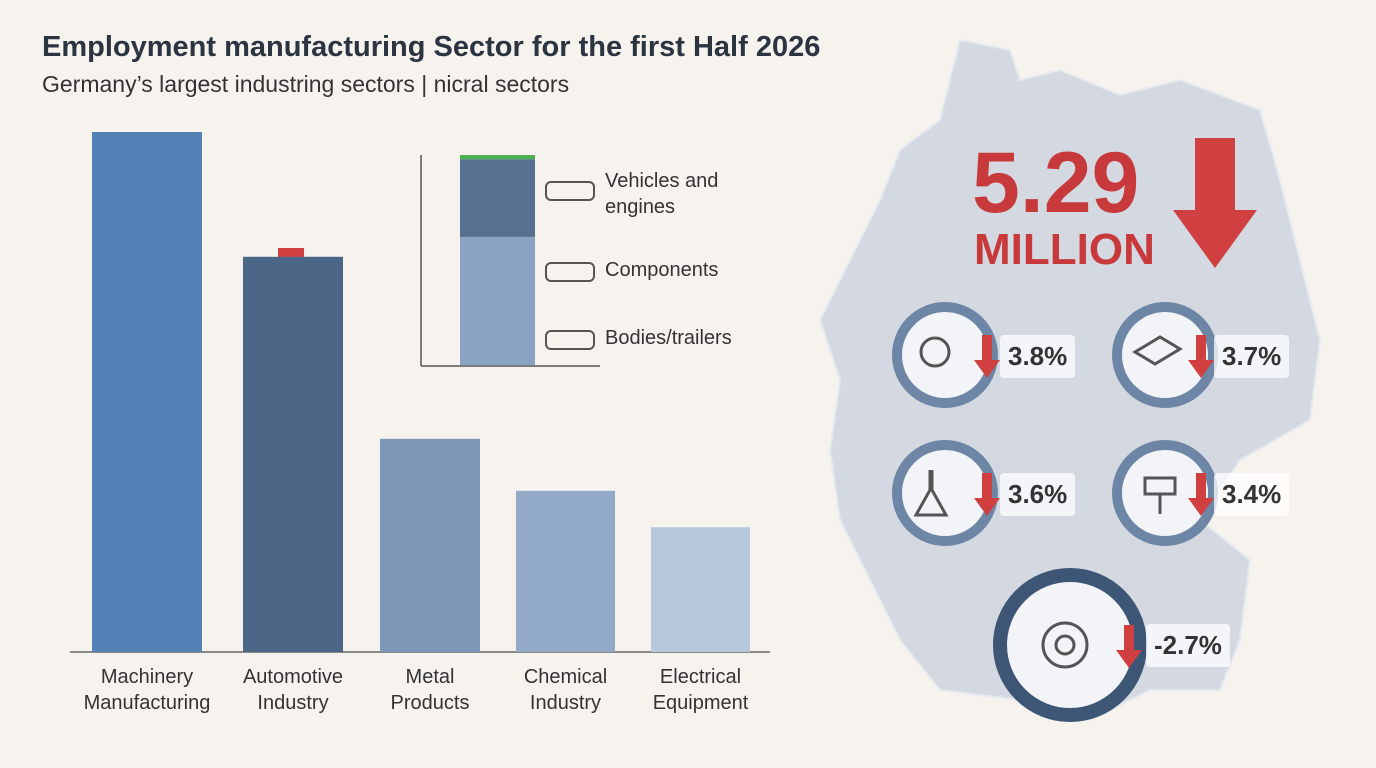 The height and width of the screenshot is (768, 1376). I want to click on legend-label: Bodies/trailers, so click(668, 338).